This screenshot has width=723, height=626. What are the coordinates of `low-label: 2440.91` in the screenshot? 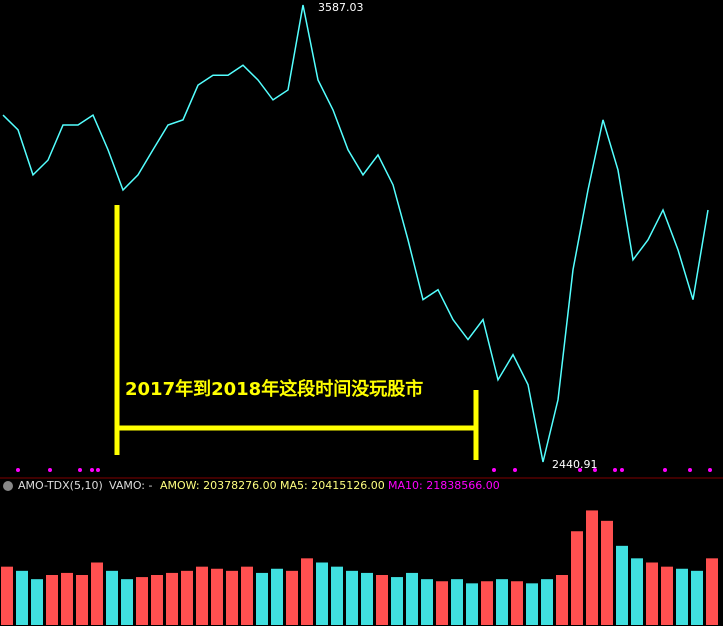 It's located at (575, 464).